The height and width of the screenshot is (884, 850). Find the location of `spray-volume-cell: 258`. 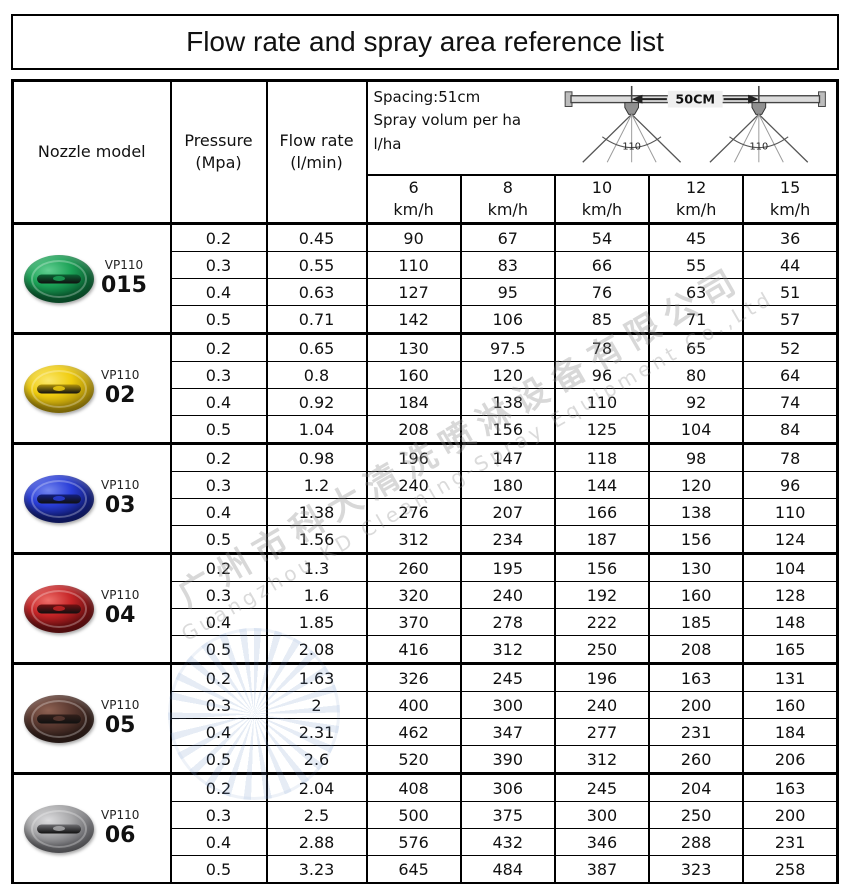

spray-volume-cell: 258 is located at coordinates (790, 869).